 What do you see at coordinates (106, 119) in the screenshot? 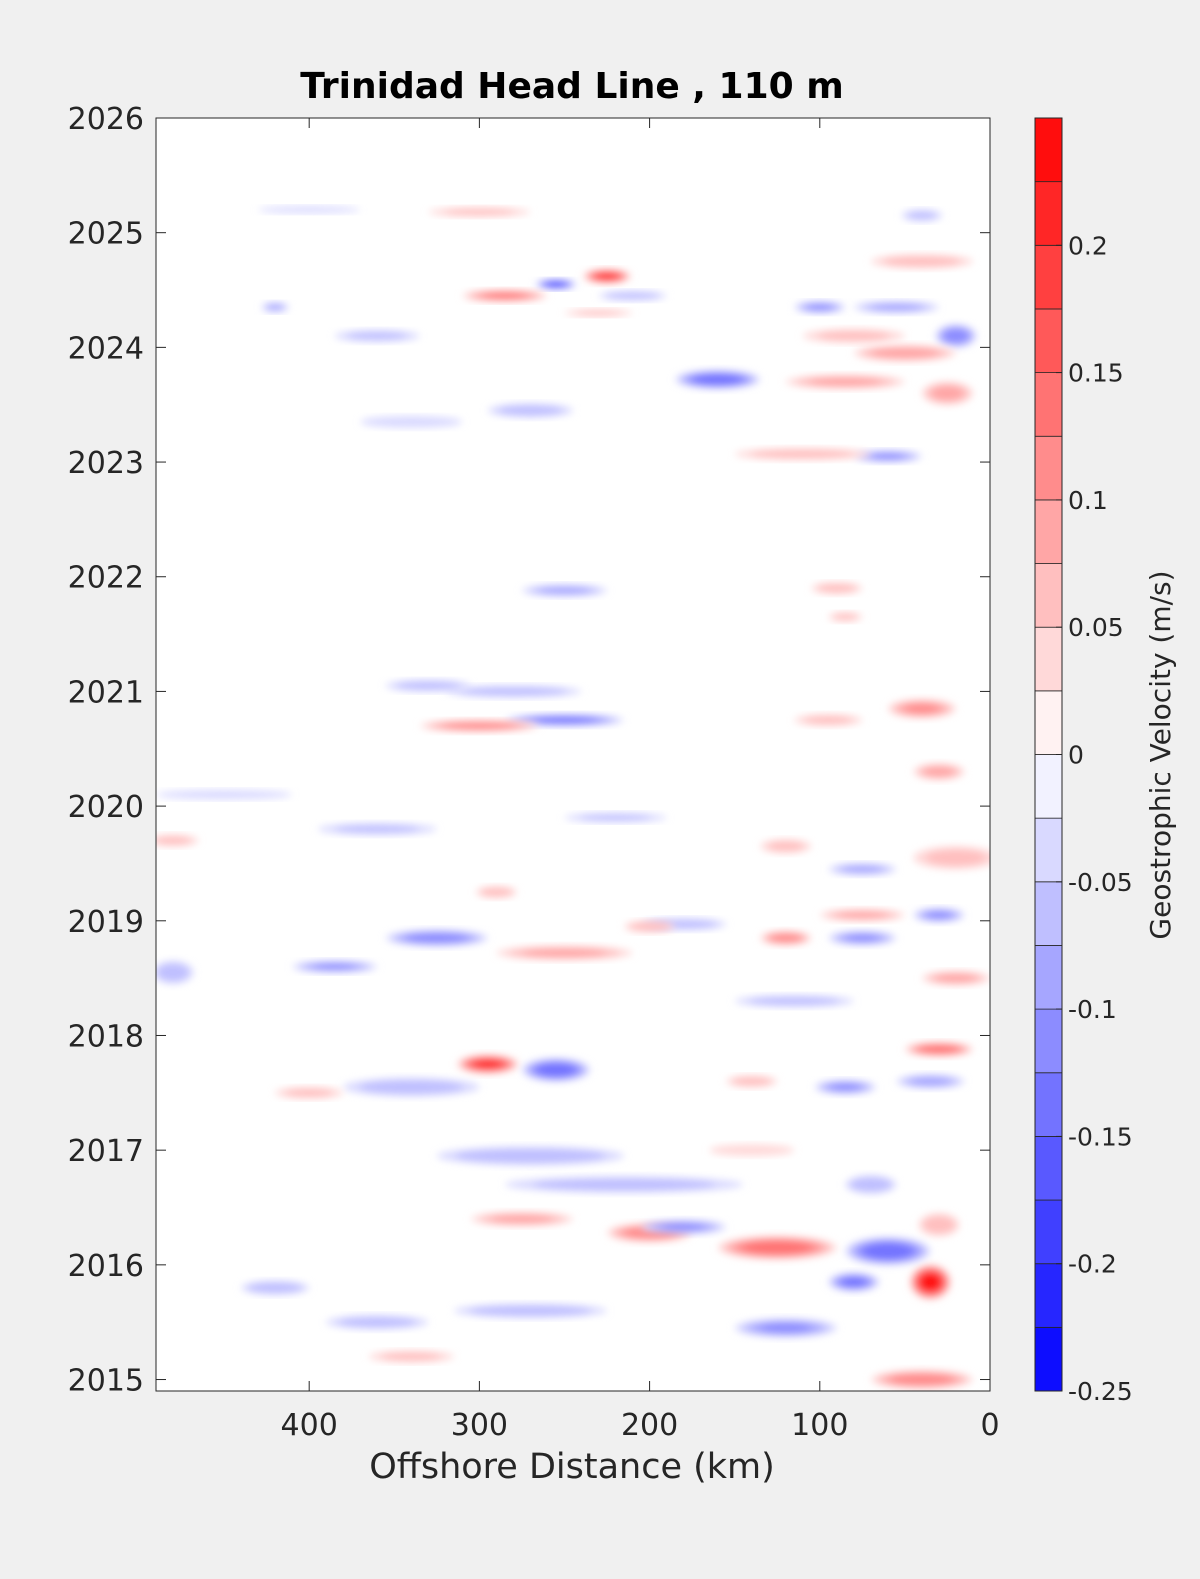
I see `y-tick-label: 2026` at bounding box center [106, 119].